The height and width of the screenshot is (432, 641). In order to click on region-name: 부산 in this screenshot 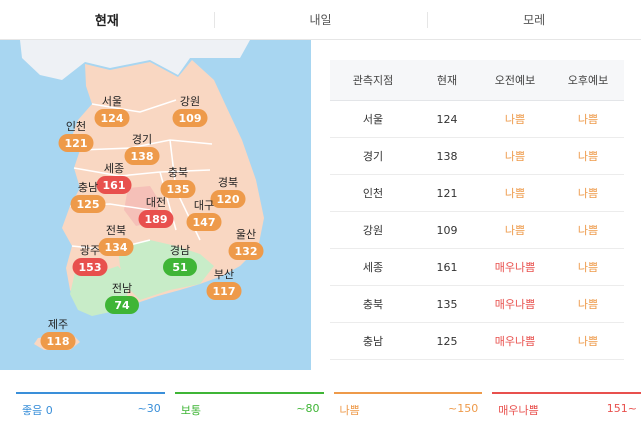, I will do `click(224, 274)`.